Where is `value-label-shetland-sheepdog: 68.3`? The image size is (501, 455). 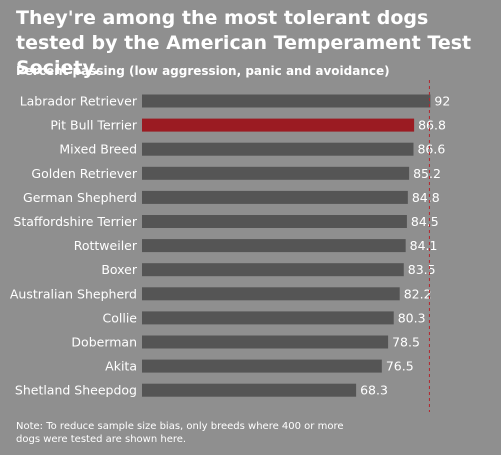 value-label-shetland-sheepdog: 68.3 is located at coordinates (374, 390).